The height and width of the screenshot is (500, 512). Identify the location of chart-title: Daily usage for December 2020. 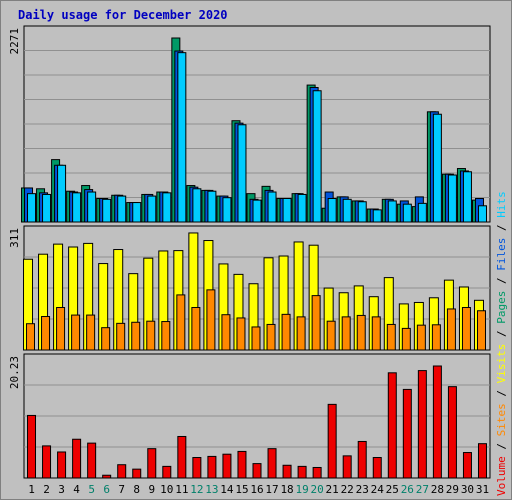
(123, 15).